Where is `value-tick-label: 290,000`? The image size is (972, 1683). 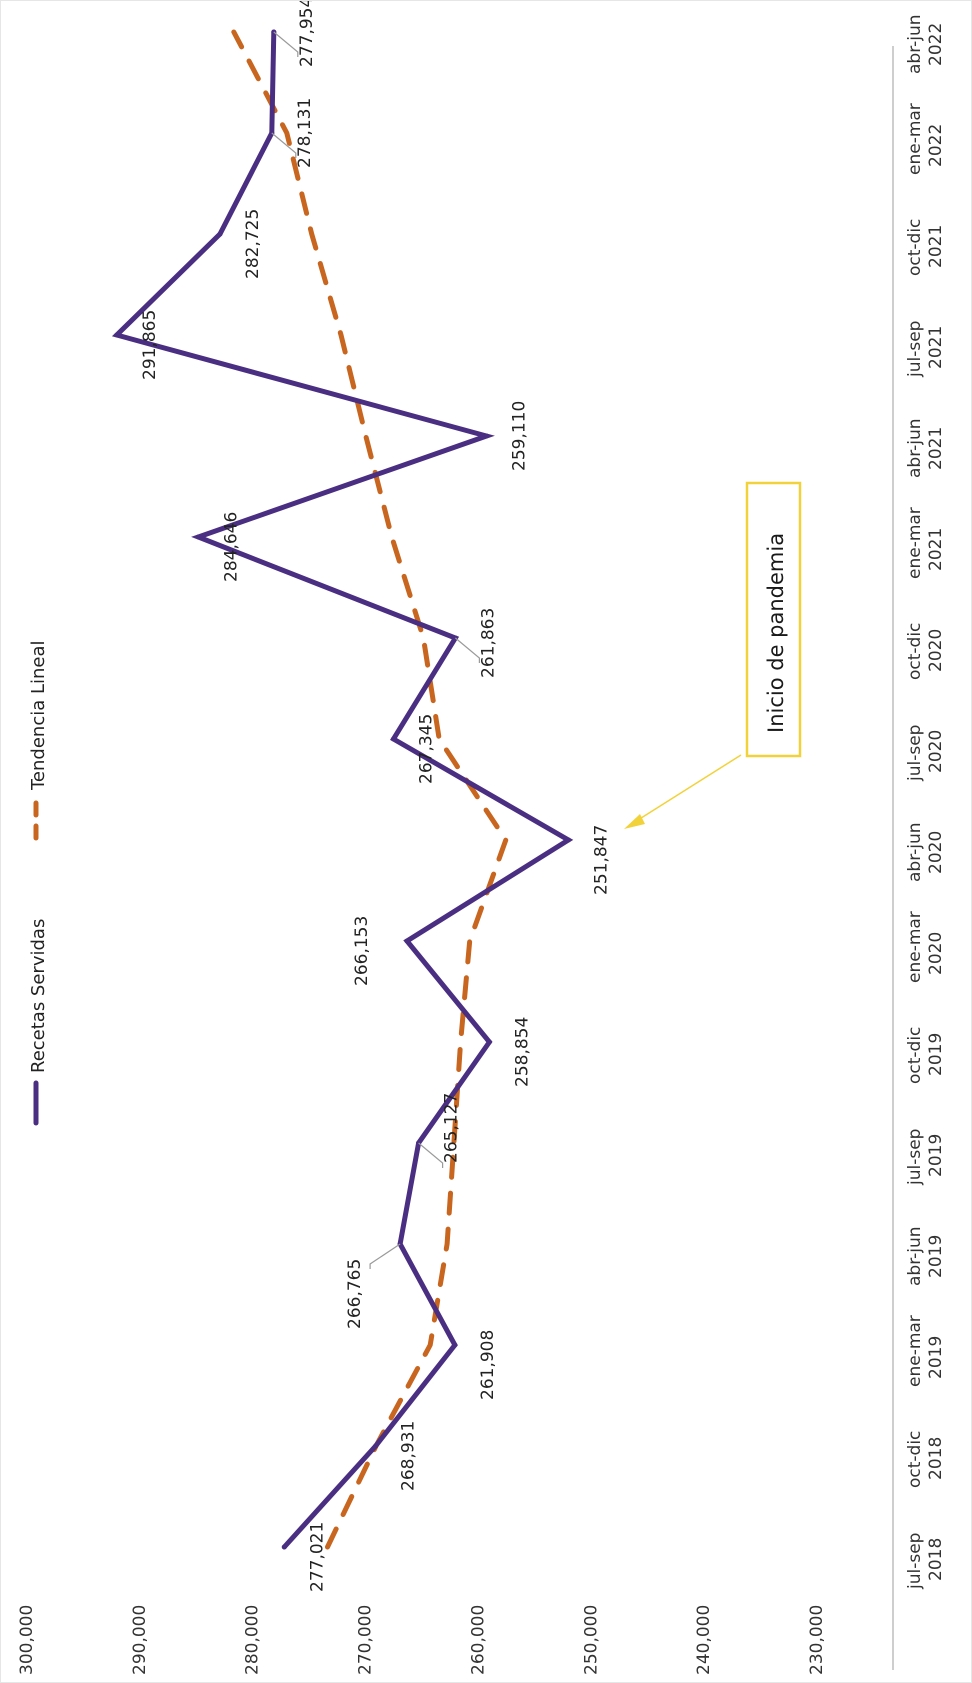 value-tick-label: 290,000 is located at coordinates (140, 1640).